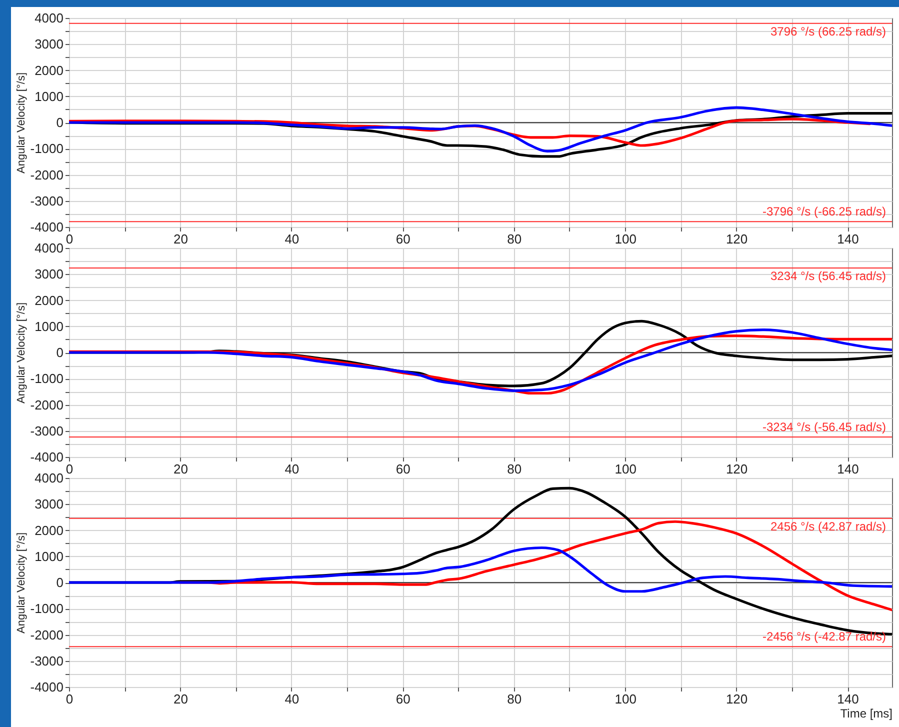 This screenshot has width=899, height=727. Describe the element at coordinates (828, 526) in the screenshot. I see `ref-line-label: 2456 °/s (42.87 rad/s)` at that location.